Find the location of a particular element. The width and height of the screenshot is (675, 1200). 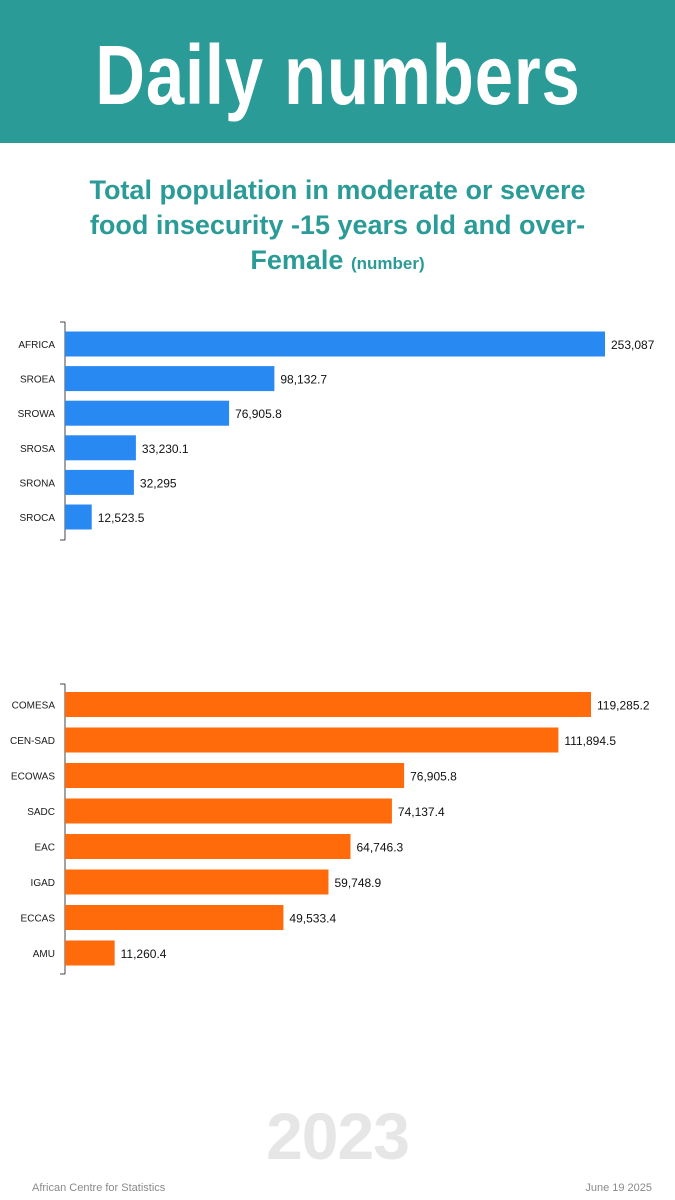

value-label: 33,230.1 is located at coordinates (165, 449).